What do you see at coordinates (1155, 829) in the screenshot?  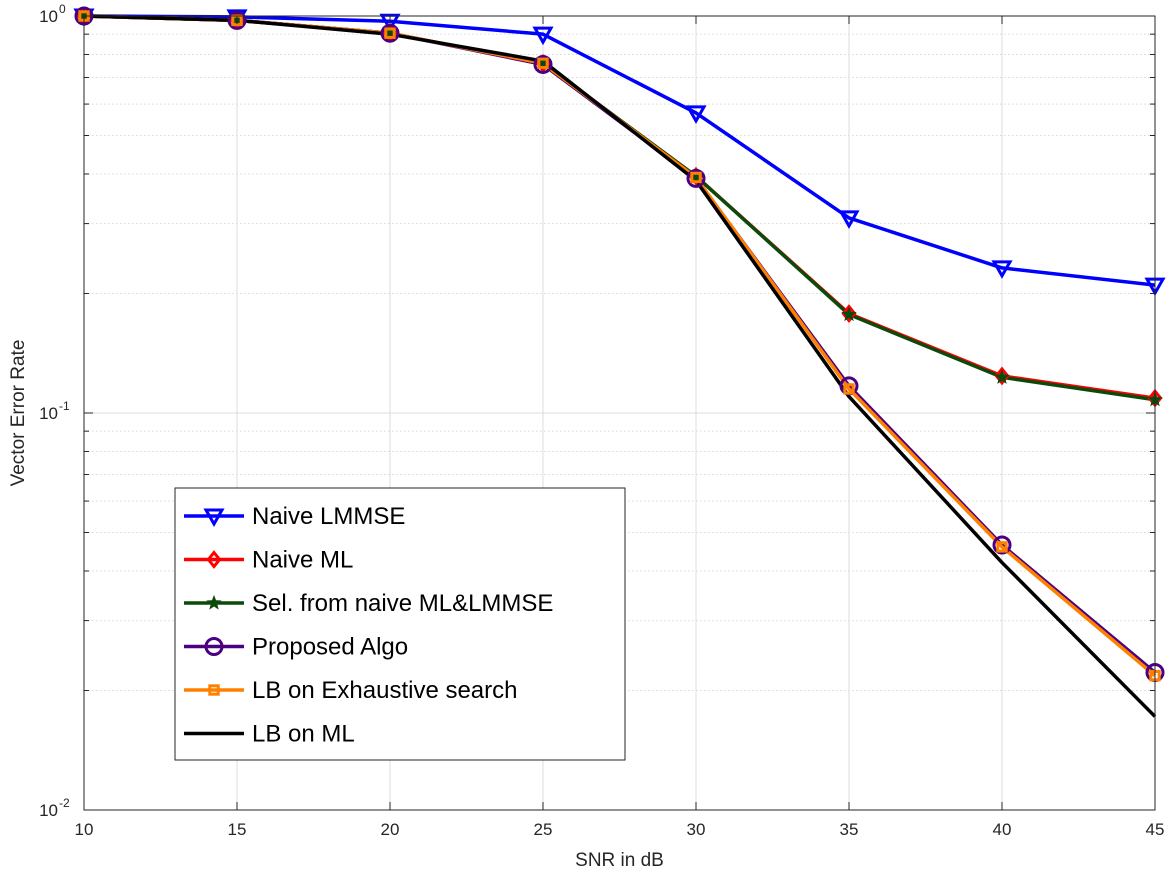 I see `x-tick-label: 45` at bounding box center [1155, 829].